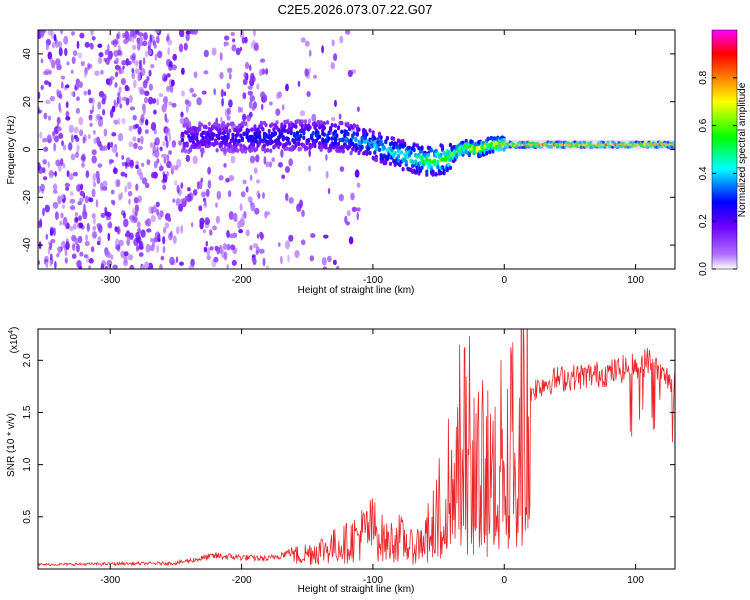 The height and width of the screenshot is (600, 750). I want to click on colorbar-tick-label: 0.4, so click(703, 173).